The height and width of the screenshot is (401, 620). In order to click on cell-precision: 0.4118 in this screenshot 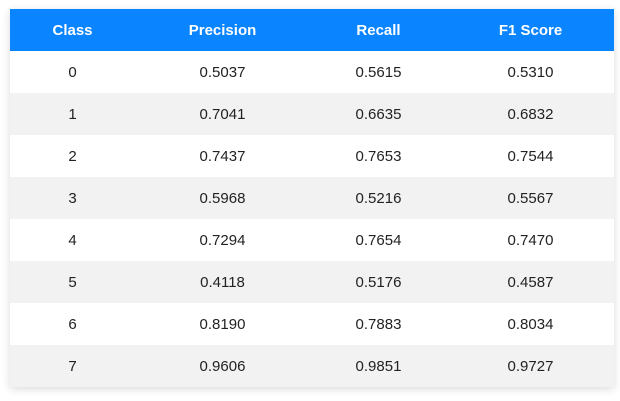, I will do `click(222, 282)`.